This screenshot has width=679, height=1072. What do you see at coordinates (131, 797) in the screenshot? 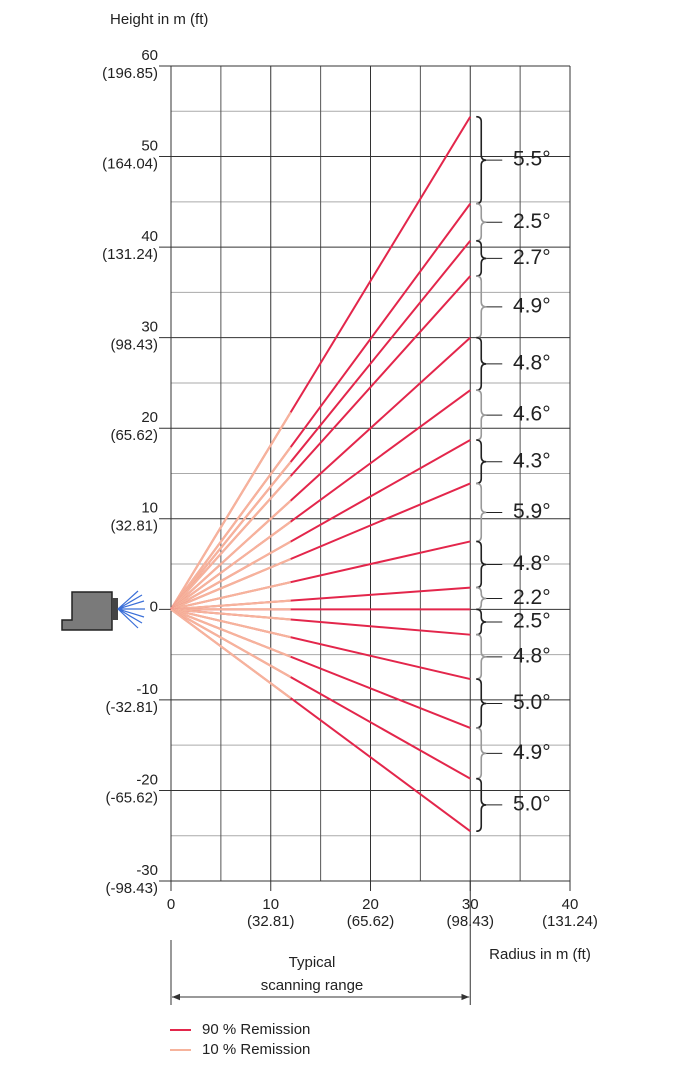
I see `y-tick-label-ft: (-65.62)` at bounding box center [131, 797].